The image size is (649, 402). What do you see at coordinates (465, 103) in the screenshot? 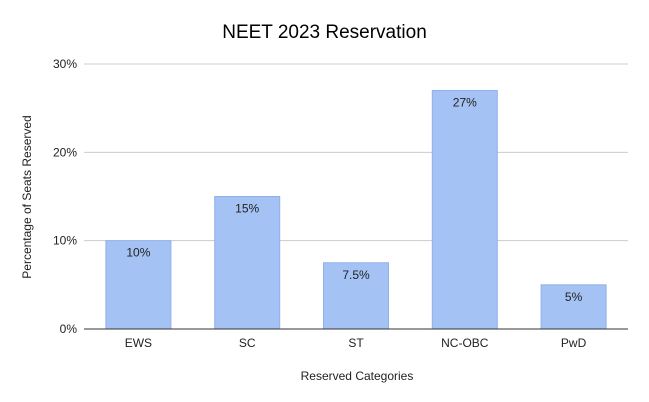
I see `bar-data-label: 27%` at bounding box center [465, 103].